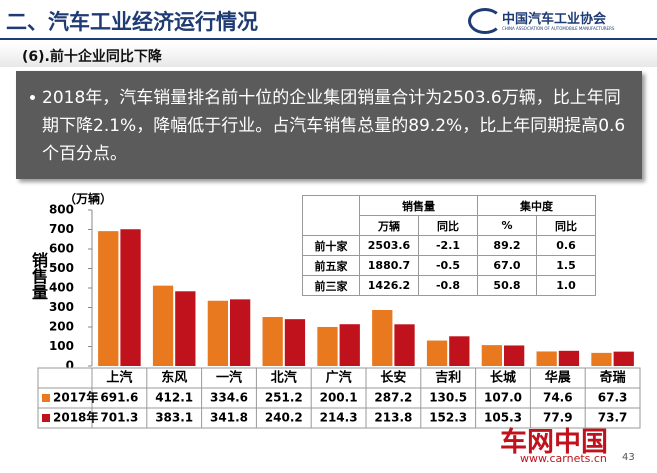 This screenshot has width=657, height=473. Describe the element at coordinates (70, 366) in the screenshot. I see `y-tick-label: 0` at that location.